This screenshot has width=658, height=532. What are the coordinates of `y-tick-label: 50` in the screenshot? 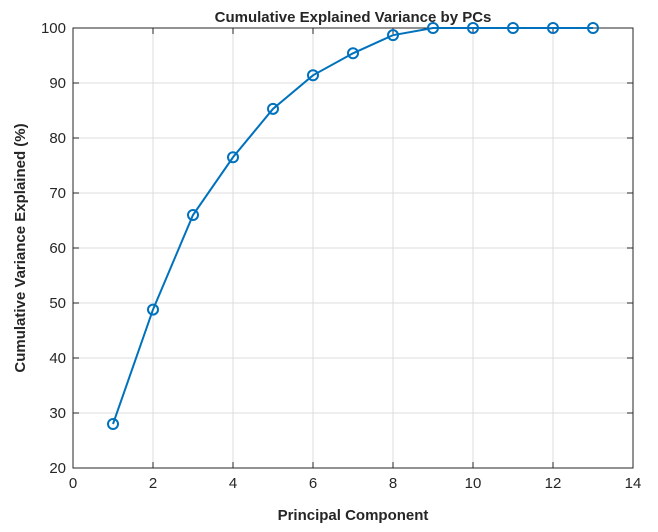 It's located at (57, 303).